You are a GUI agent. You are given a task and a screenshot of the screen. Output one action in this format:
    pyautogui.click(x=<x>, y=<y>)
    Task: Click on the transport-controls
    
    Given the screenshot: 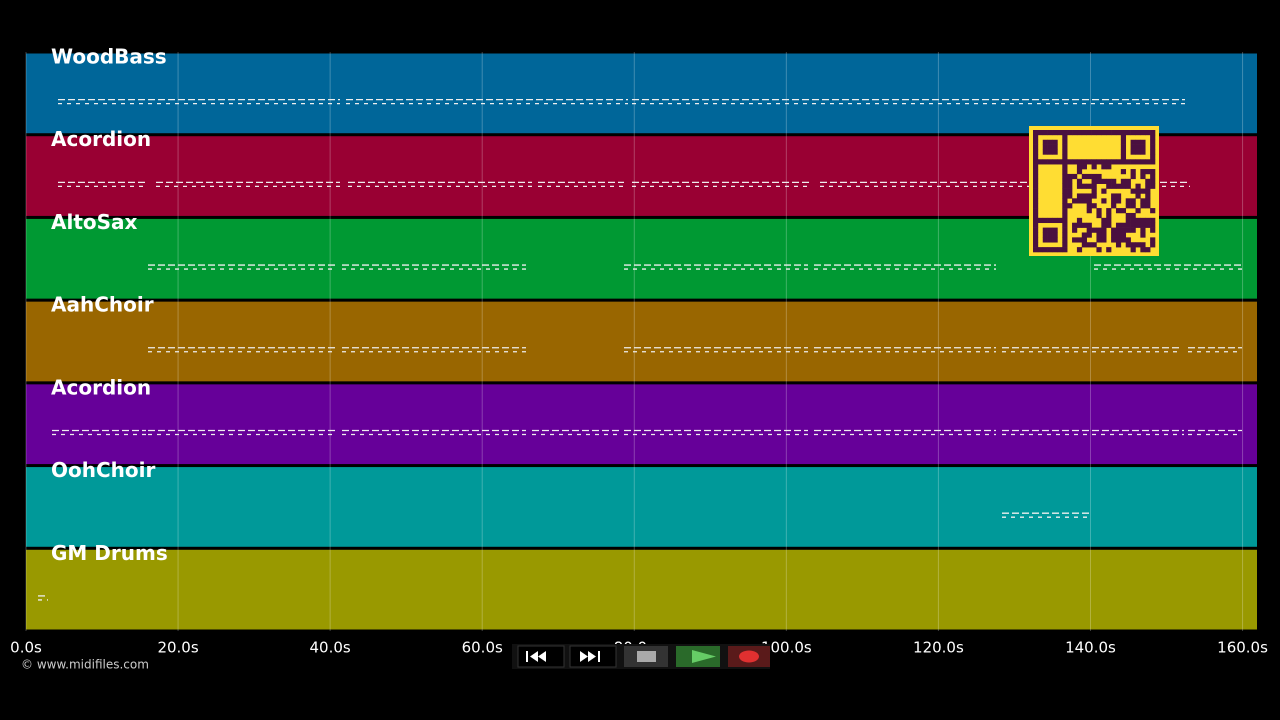 What is the action you would take?
    pyautogui.click(x=641, y=656)
    